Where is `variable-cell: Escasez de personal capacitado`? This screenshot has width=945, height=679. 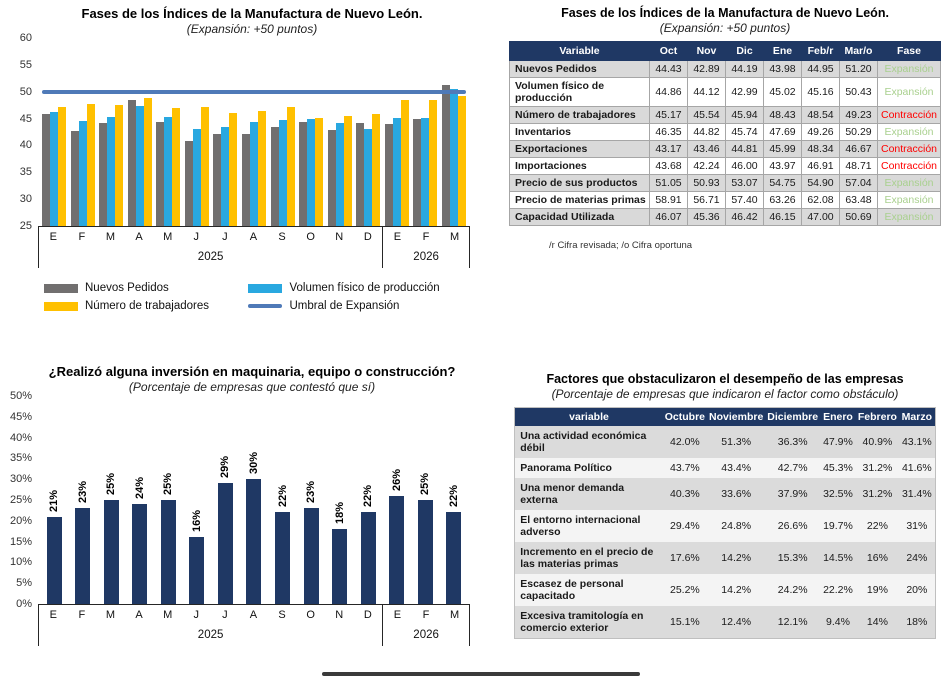 variable-cell: Escasez de personal capacitado is located at coordinates (588, 590).